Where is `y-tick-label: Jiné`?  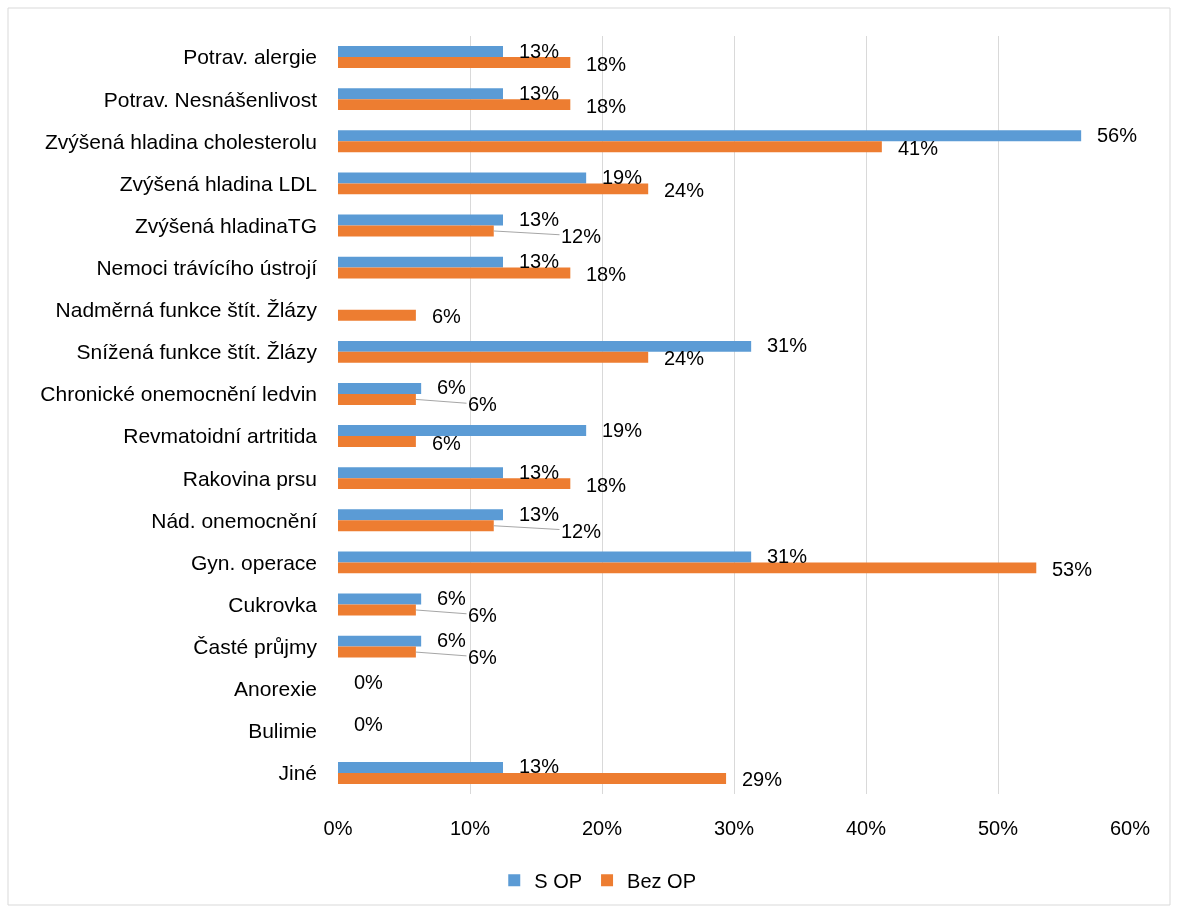 y-tick-label: Jiné is located at coordinates (297, 773).